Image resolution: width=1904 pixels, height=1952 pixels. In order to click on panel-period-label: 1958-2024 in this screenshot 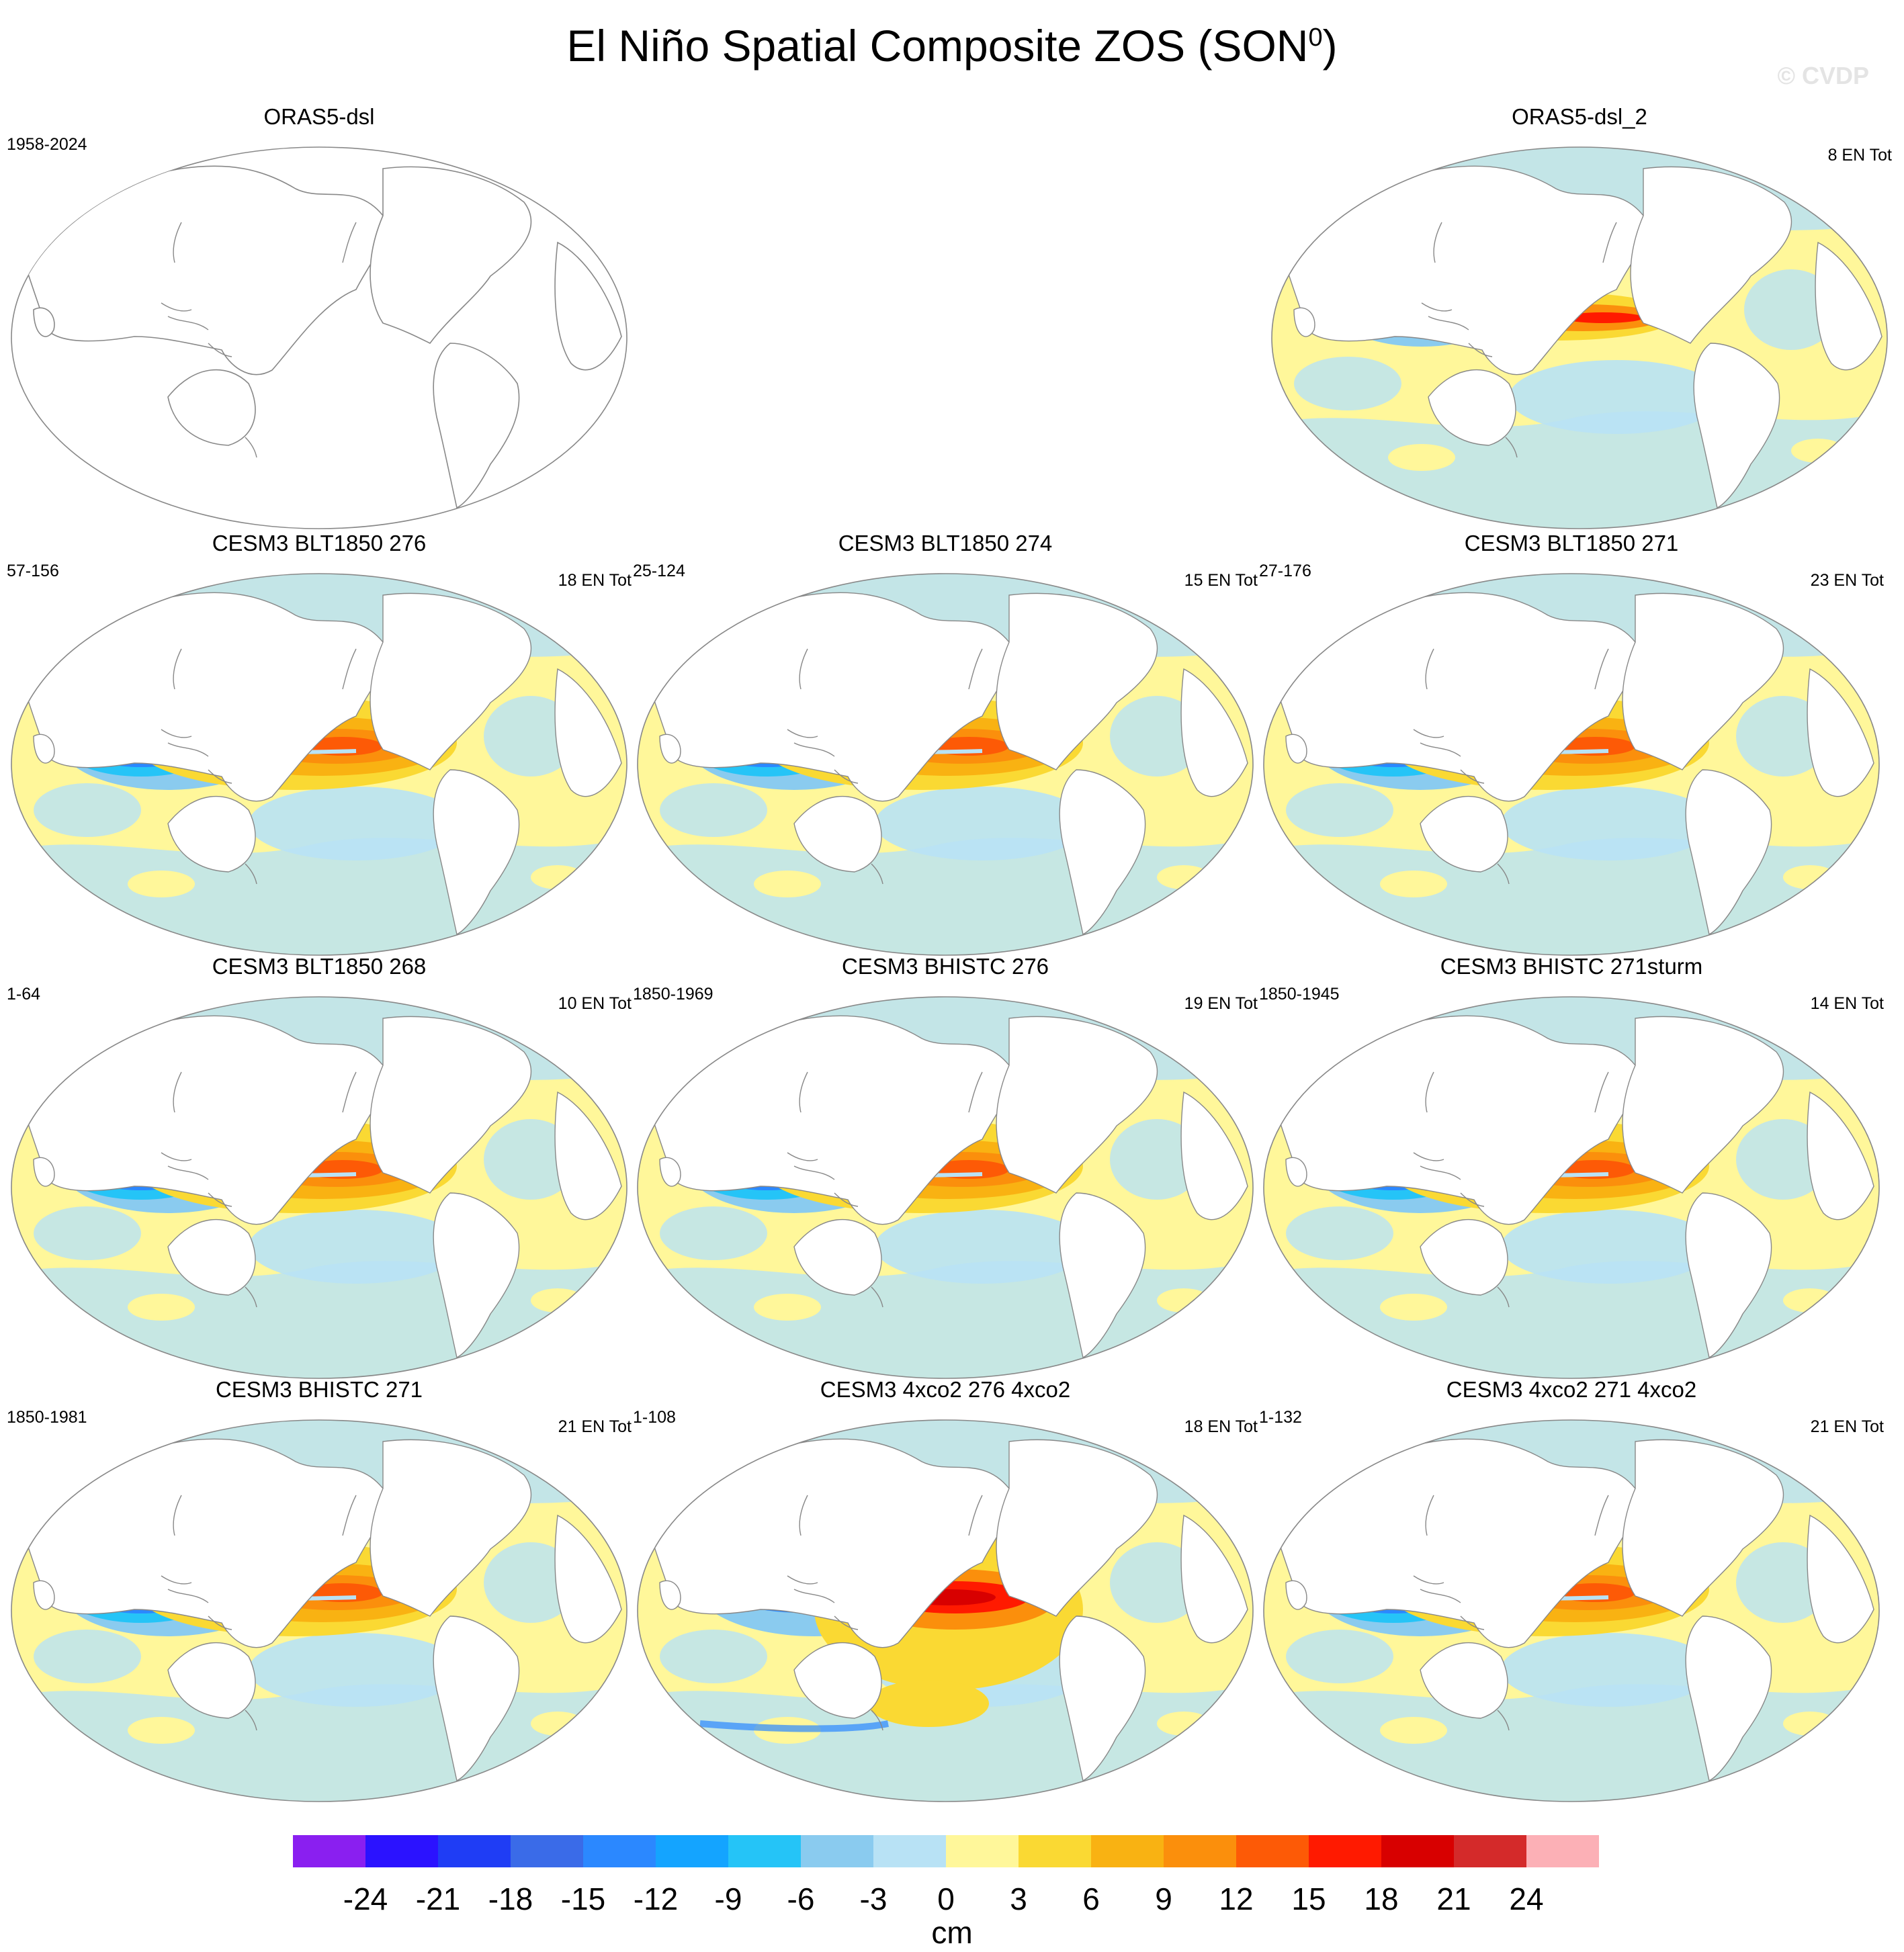, I will do `click(47, 144)`.